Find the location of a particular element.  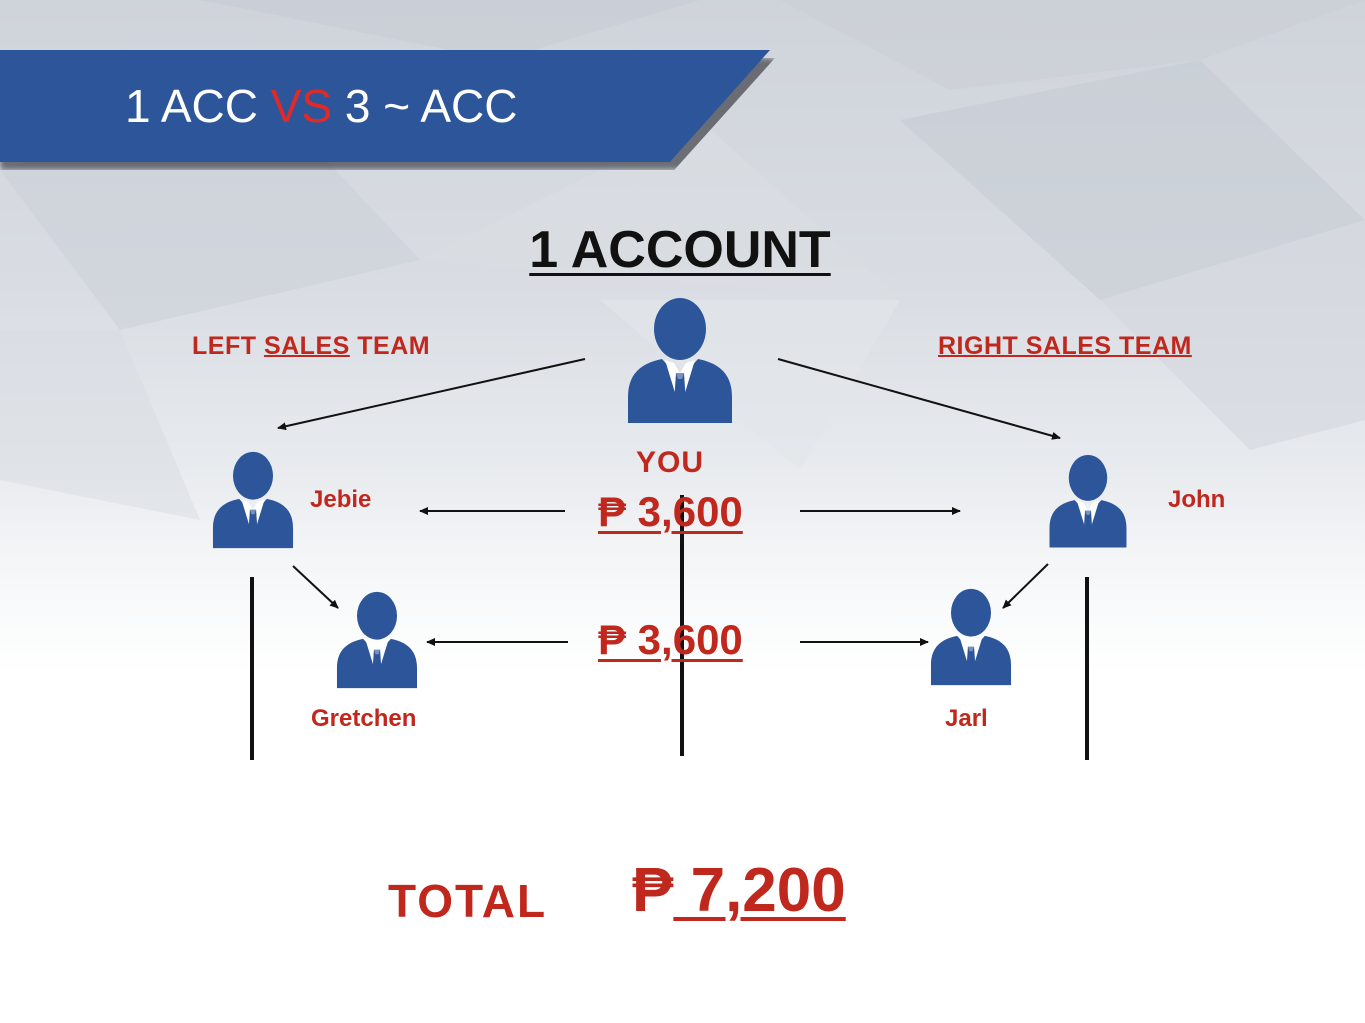

total-label: TOTAL is located at coordinates (468, 901).